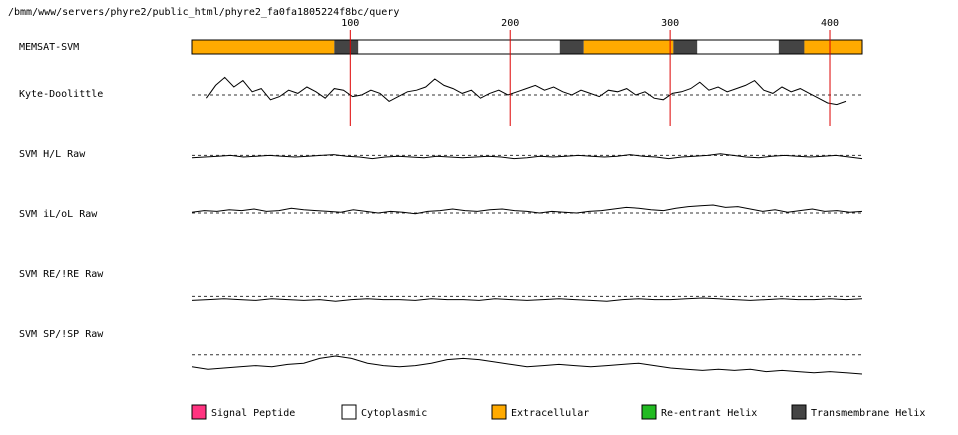 This screenshot has height=435, width=958. What do you see at coordinates (61, 334) in the screenshot?
I see `track-label: SVM SP/!SP Raw` at bounding box center [61, 334].